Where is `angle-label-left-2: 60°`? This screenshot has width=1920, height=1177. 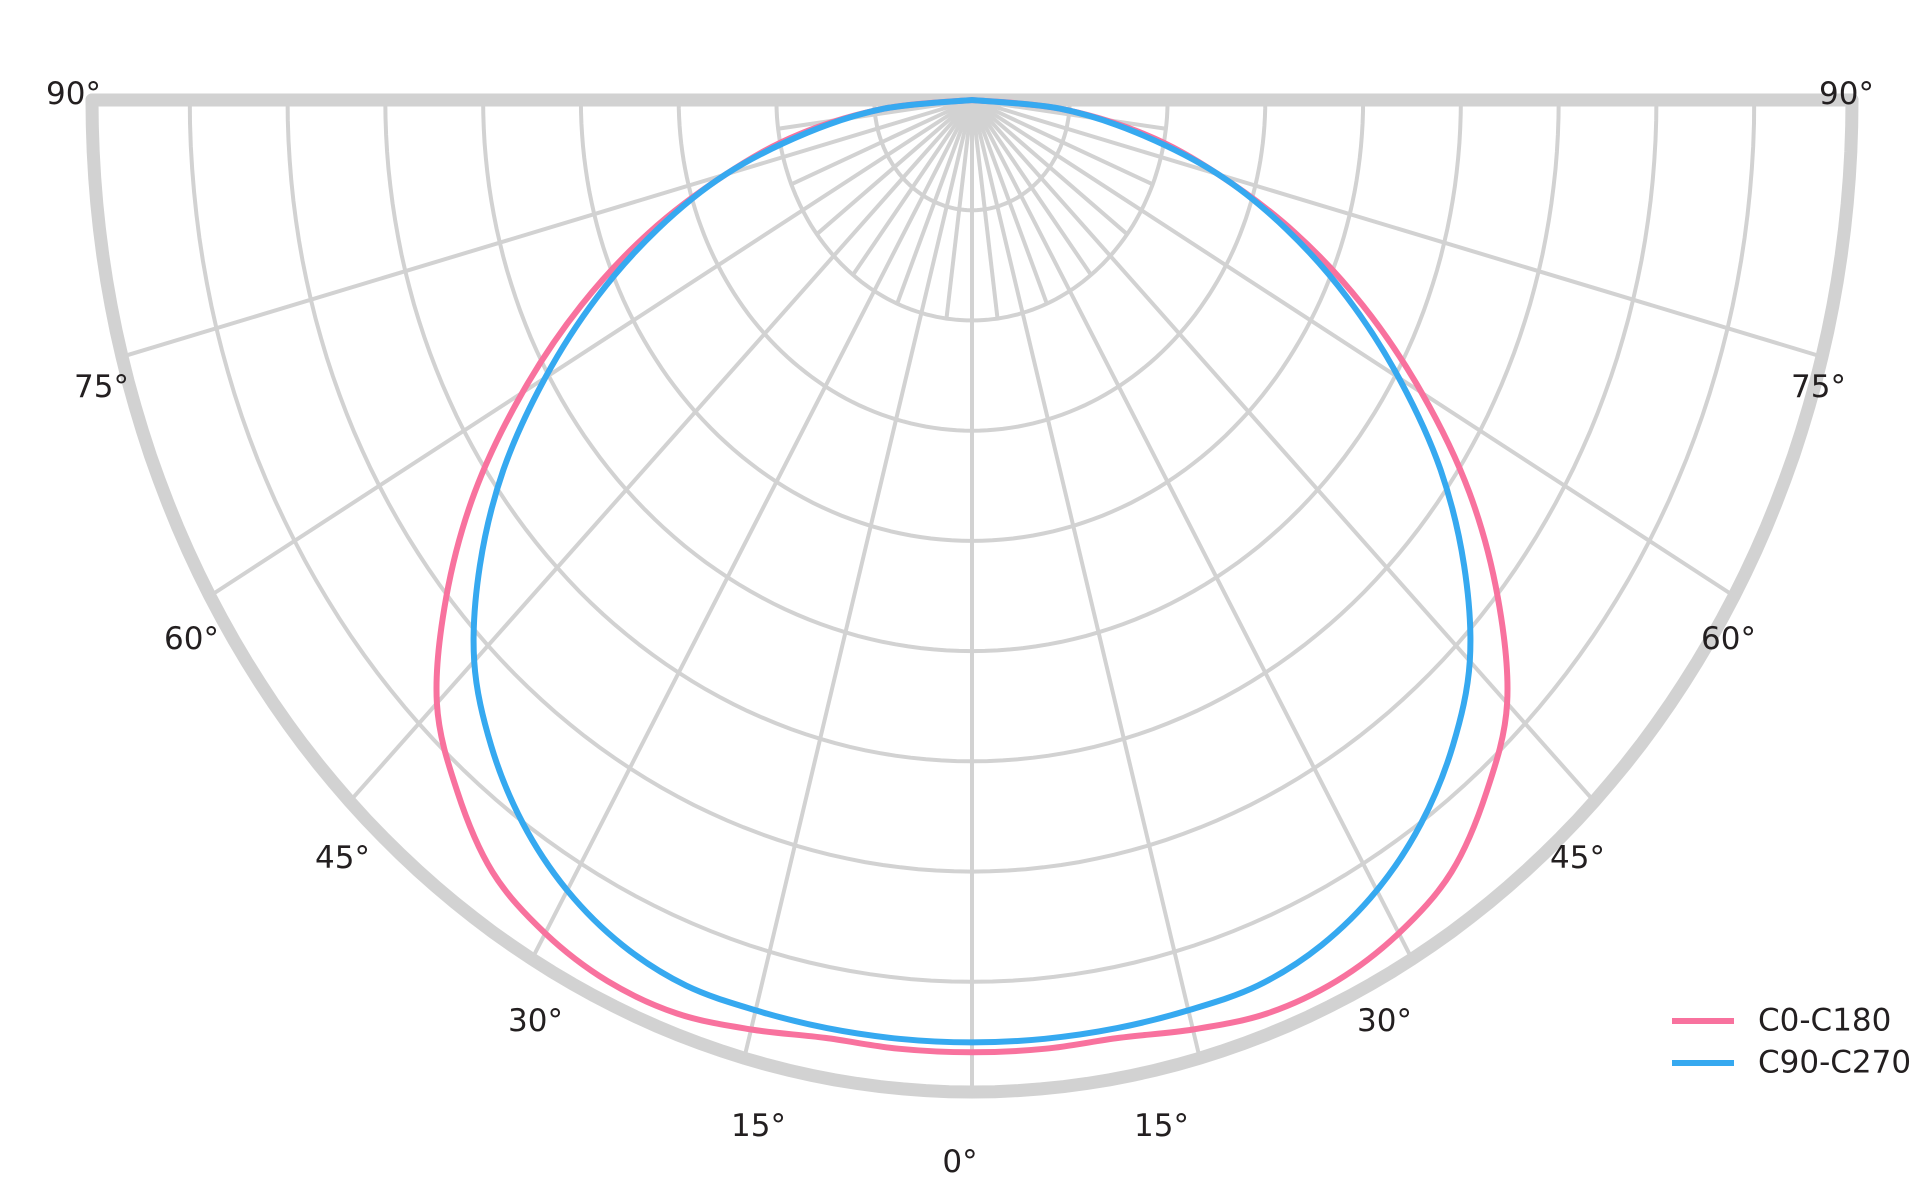 angle-label-left-2: 60° is located at coordinates (191, 639).